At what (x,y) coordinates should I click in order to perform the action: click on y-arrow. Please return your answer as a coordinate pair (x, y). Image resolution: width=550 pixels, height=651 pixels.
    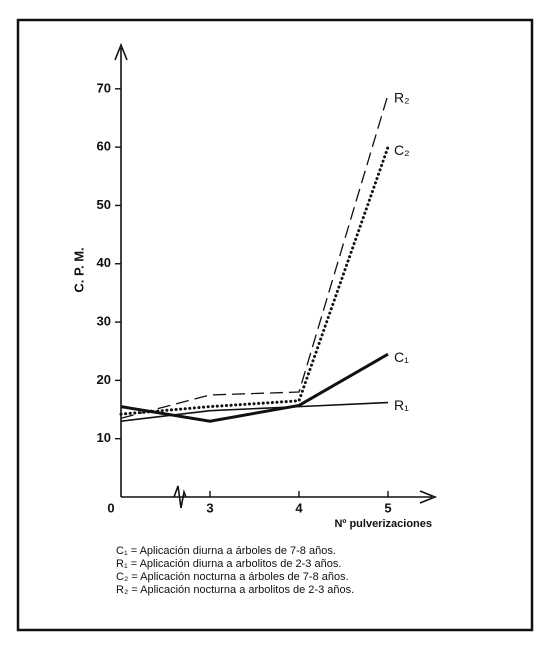
    Looking at the image, I should click on (121, 51).